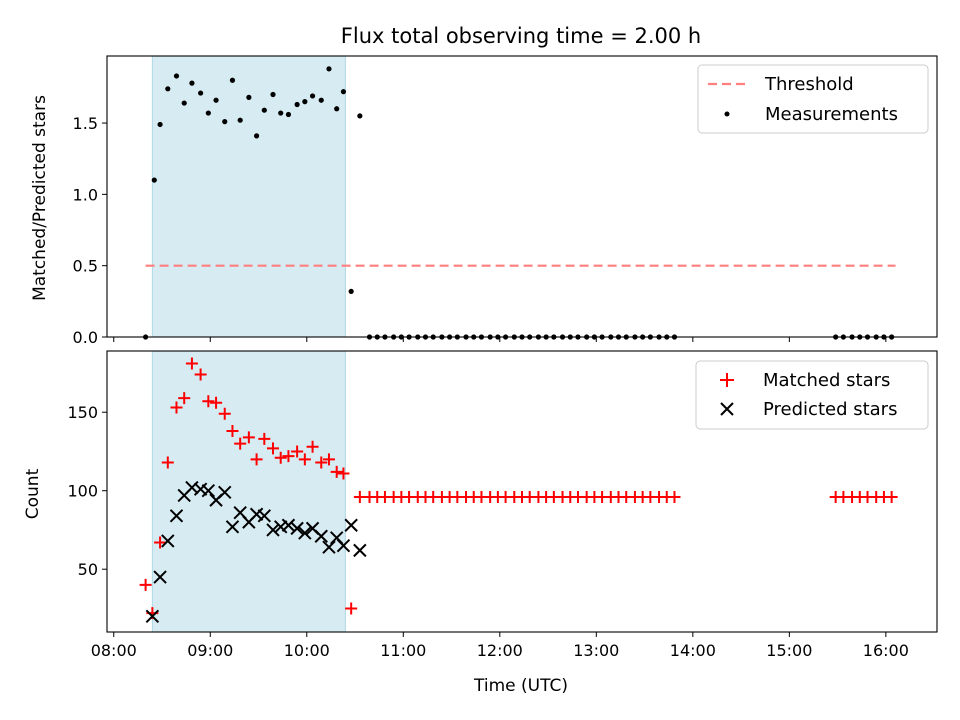 The image size is (960, 720). I want to click on top-legend: Threshold Measurements, so click(813, 99).